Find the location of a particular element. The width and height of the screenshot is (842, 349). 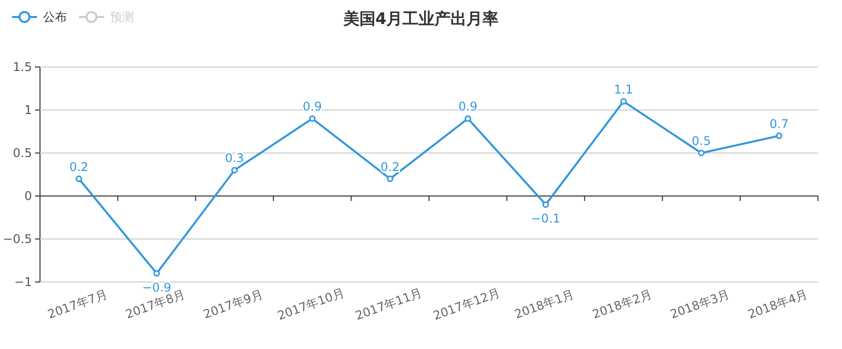

y-tick-label: −1 is located at coordinates (23, 282).